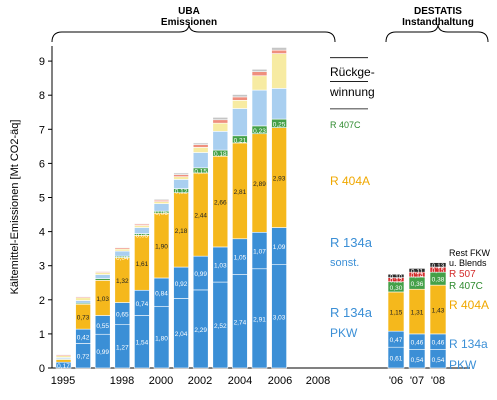 This screenshot has width=497, height=400. I want to click on uba-segment-label: 2,44, so click(200, 216).